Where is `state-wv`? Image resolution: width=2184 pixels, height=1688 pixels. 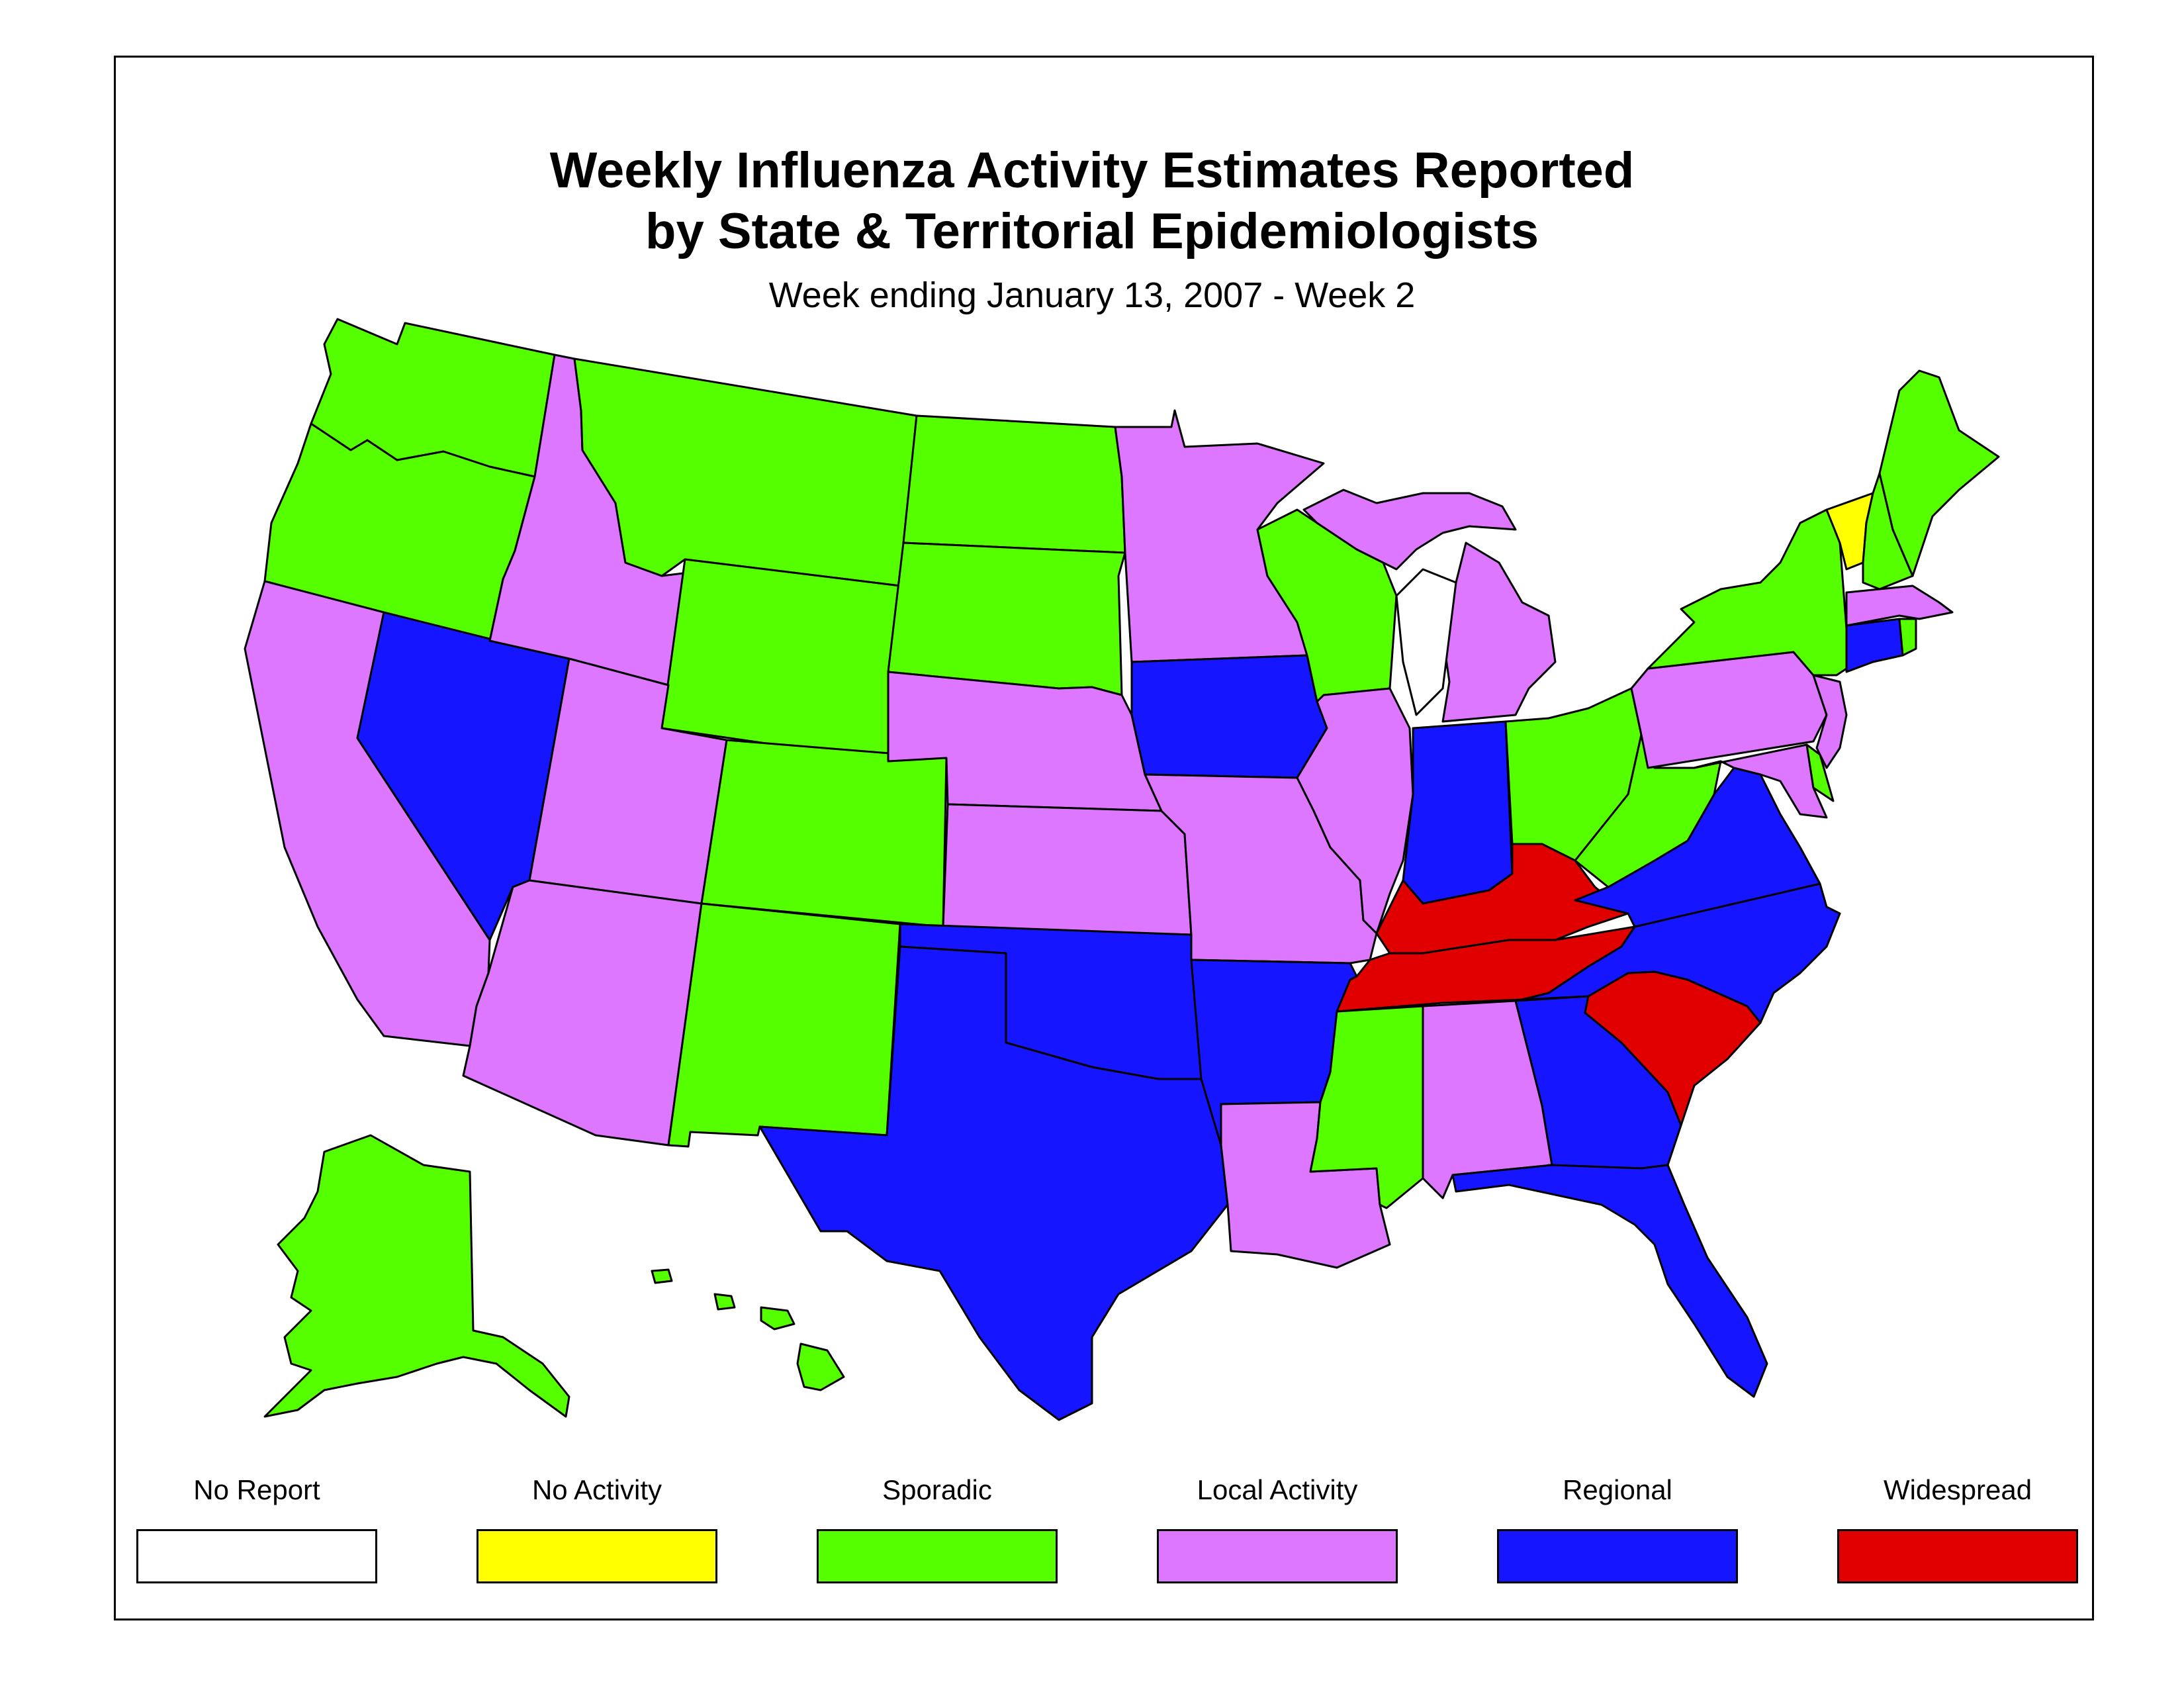 state-wv is located at coordinates (1648, 810).